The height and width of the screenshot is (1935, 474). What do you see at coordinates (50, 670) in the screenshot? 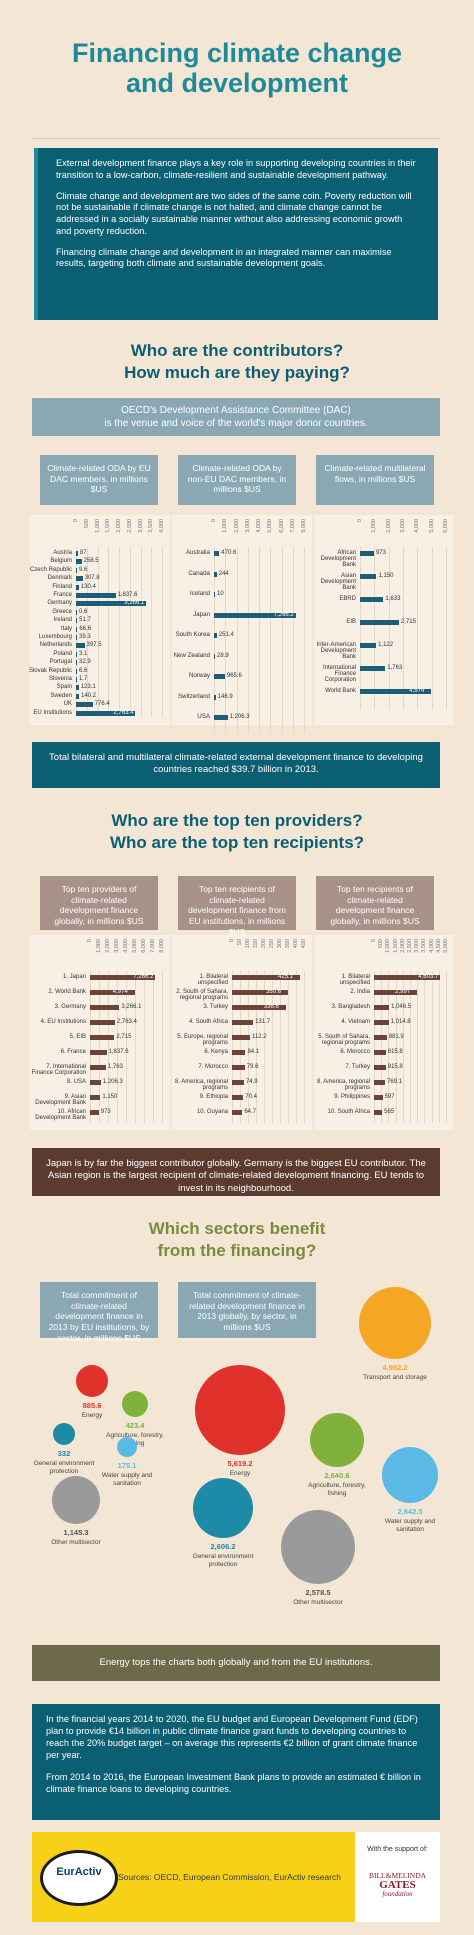
I see `category-label: Slovak Republic` at bounding box center [50, 670].